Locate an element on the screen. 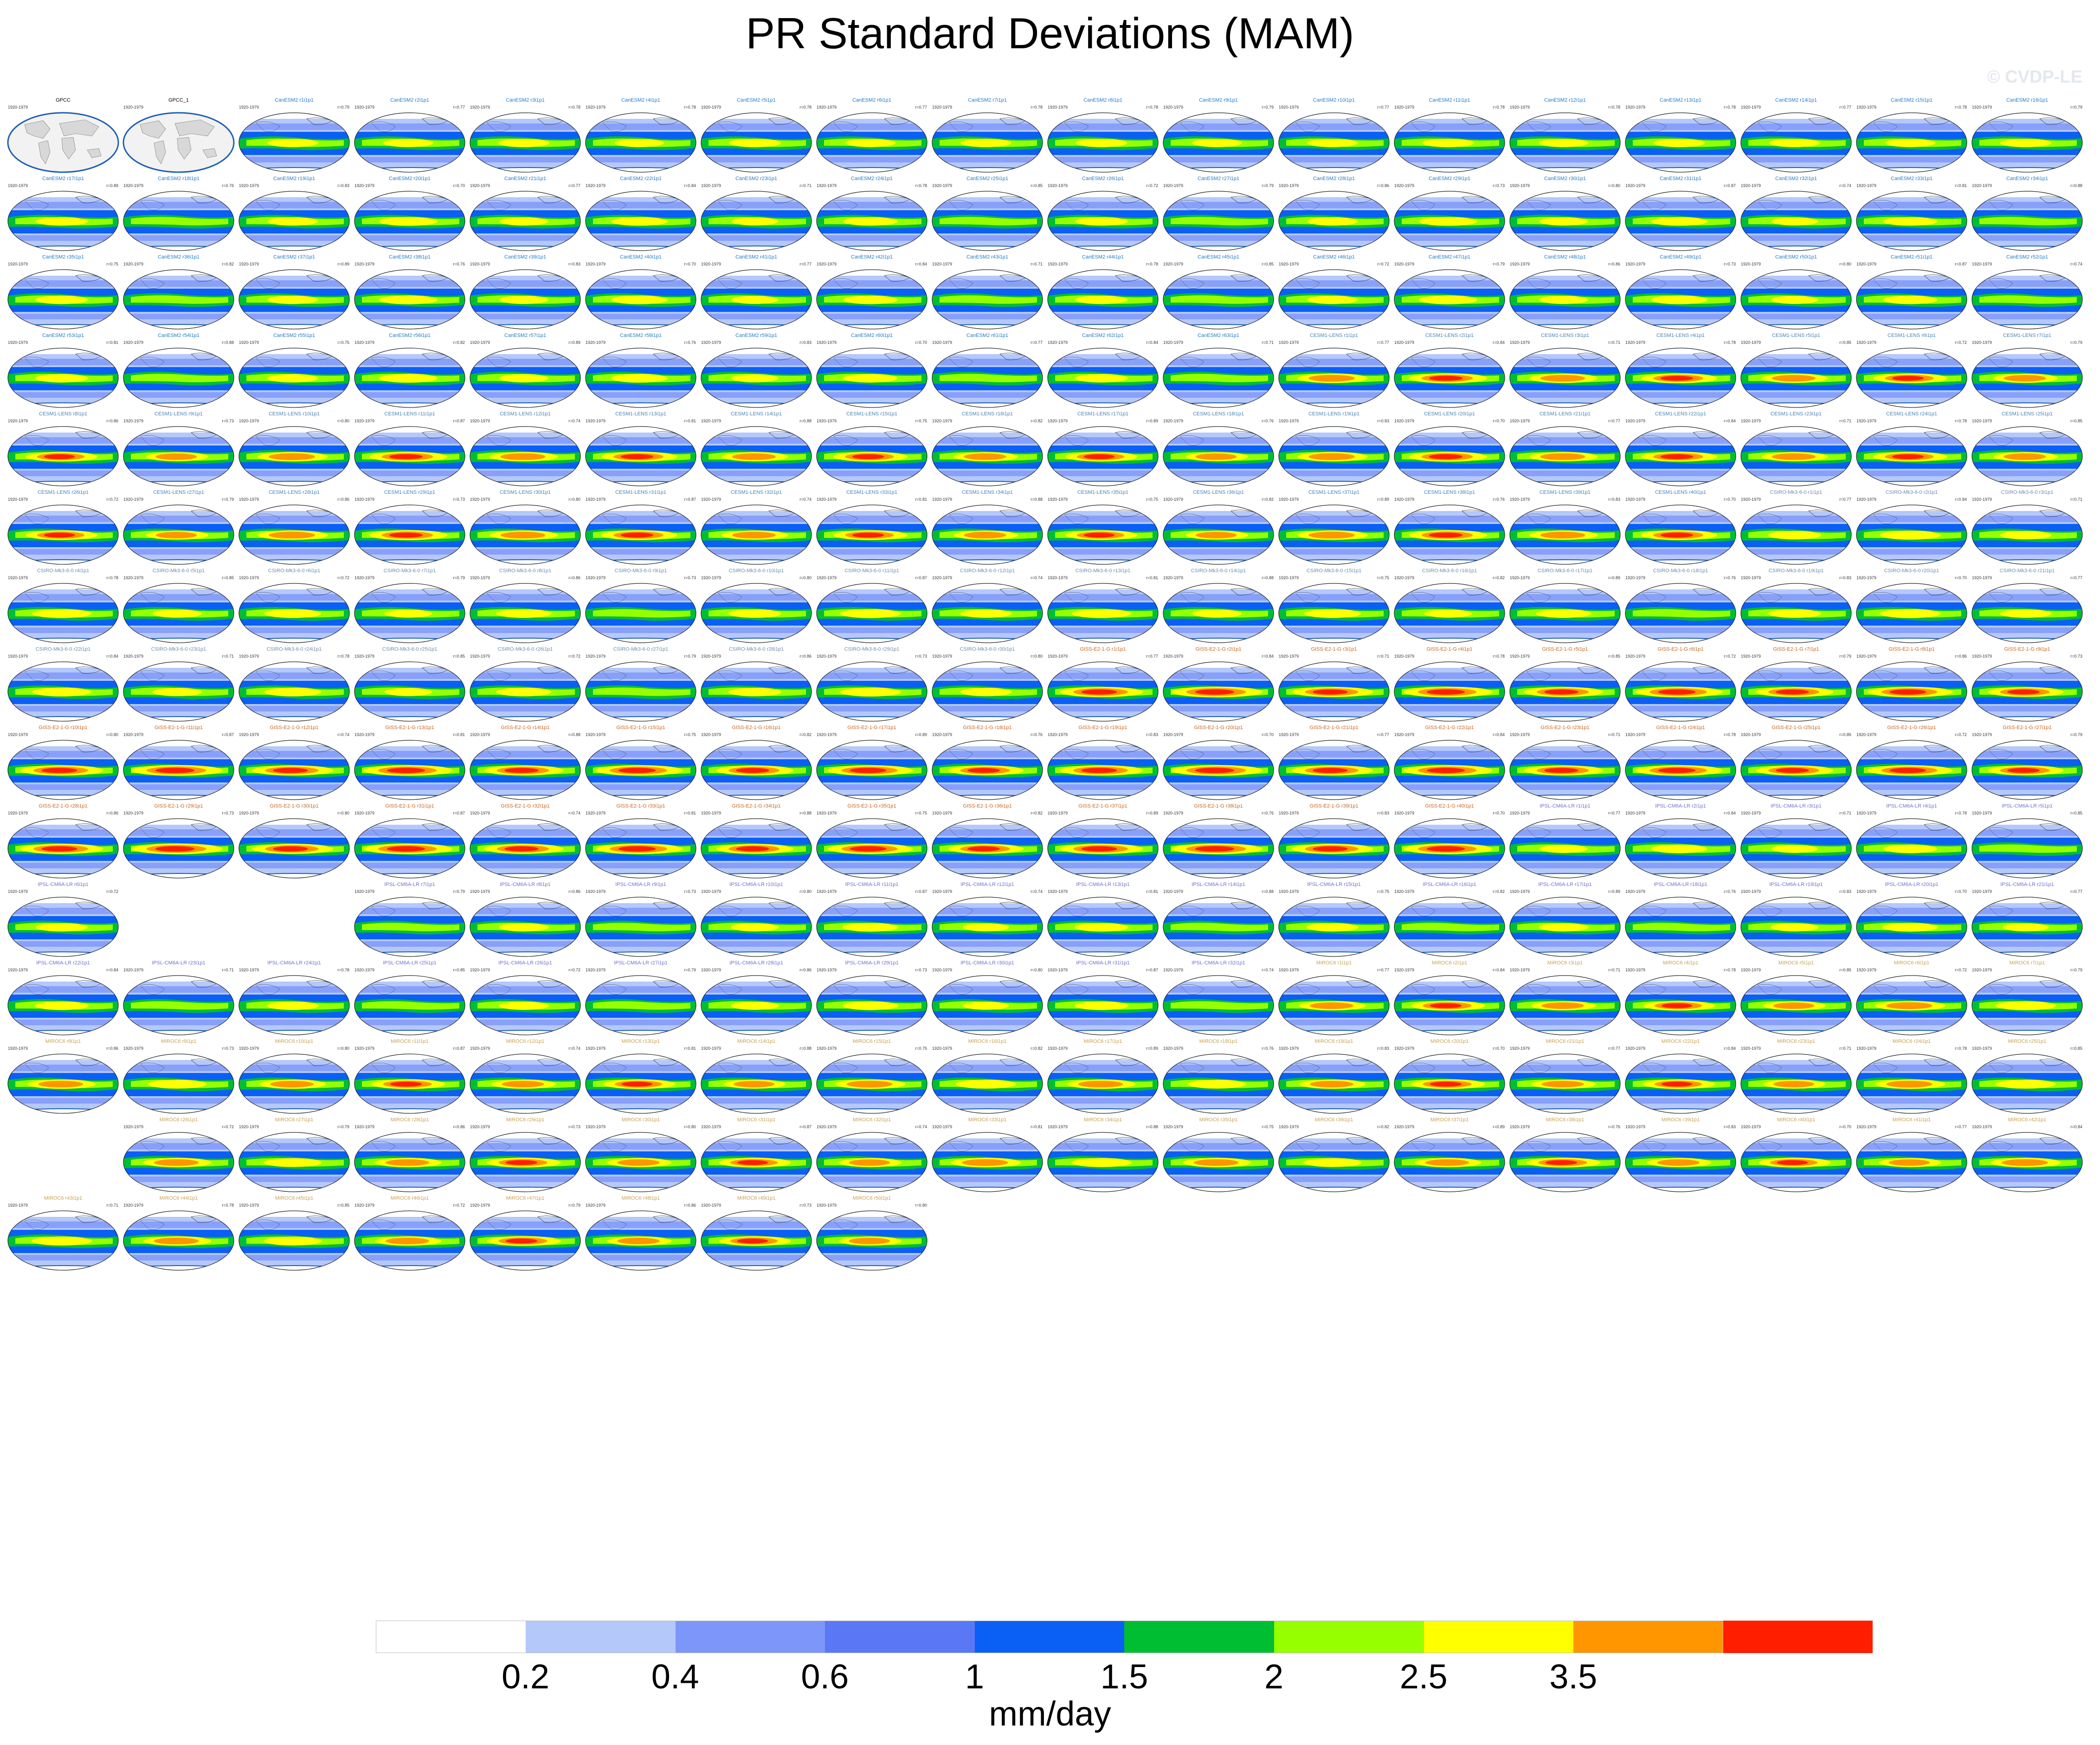 Image resolution: width=2100 pixels, height=1745 pixels. map-panel: CanESM2 r39i1p1 1920-1979 r=0.83 is located at coordinates (525, 292).